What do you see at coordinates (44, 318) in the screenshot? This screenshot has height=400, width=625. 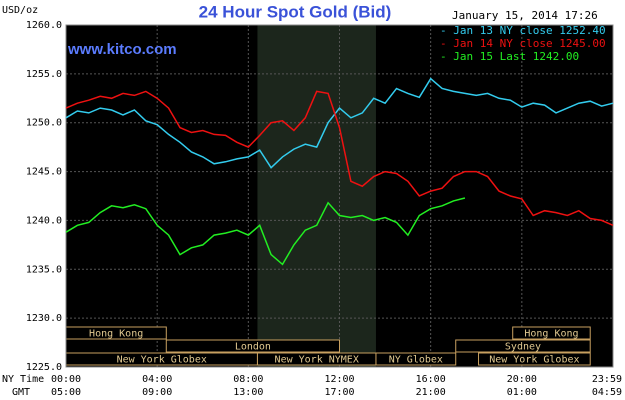 I see `y-tick-label: 1230.0` at bounding box center [44, 318].